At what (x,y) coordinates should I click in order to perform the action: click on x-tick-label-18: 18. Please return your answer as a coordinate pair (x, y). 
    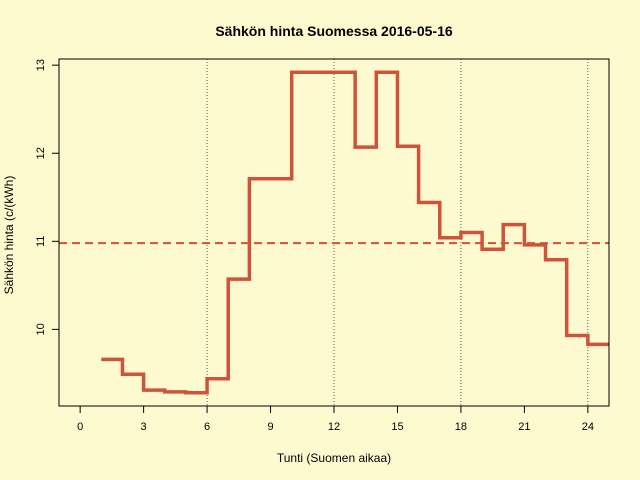
    Looking at the image, I should click on (461, 427).